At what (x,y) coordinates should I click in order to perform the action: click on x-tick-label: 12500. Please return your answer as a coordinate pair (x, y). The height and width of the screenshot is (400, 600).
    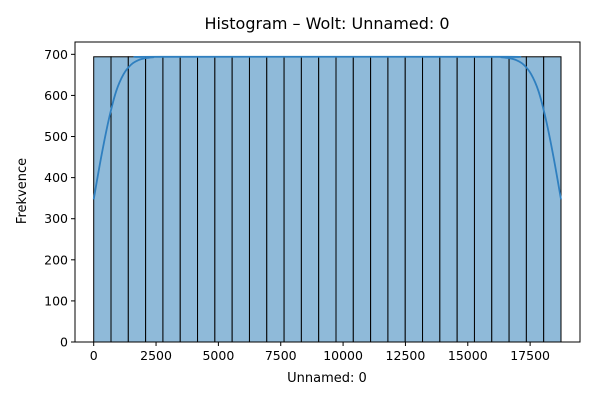
    Looking at the image, I should click on (406, 355).